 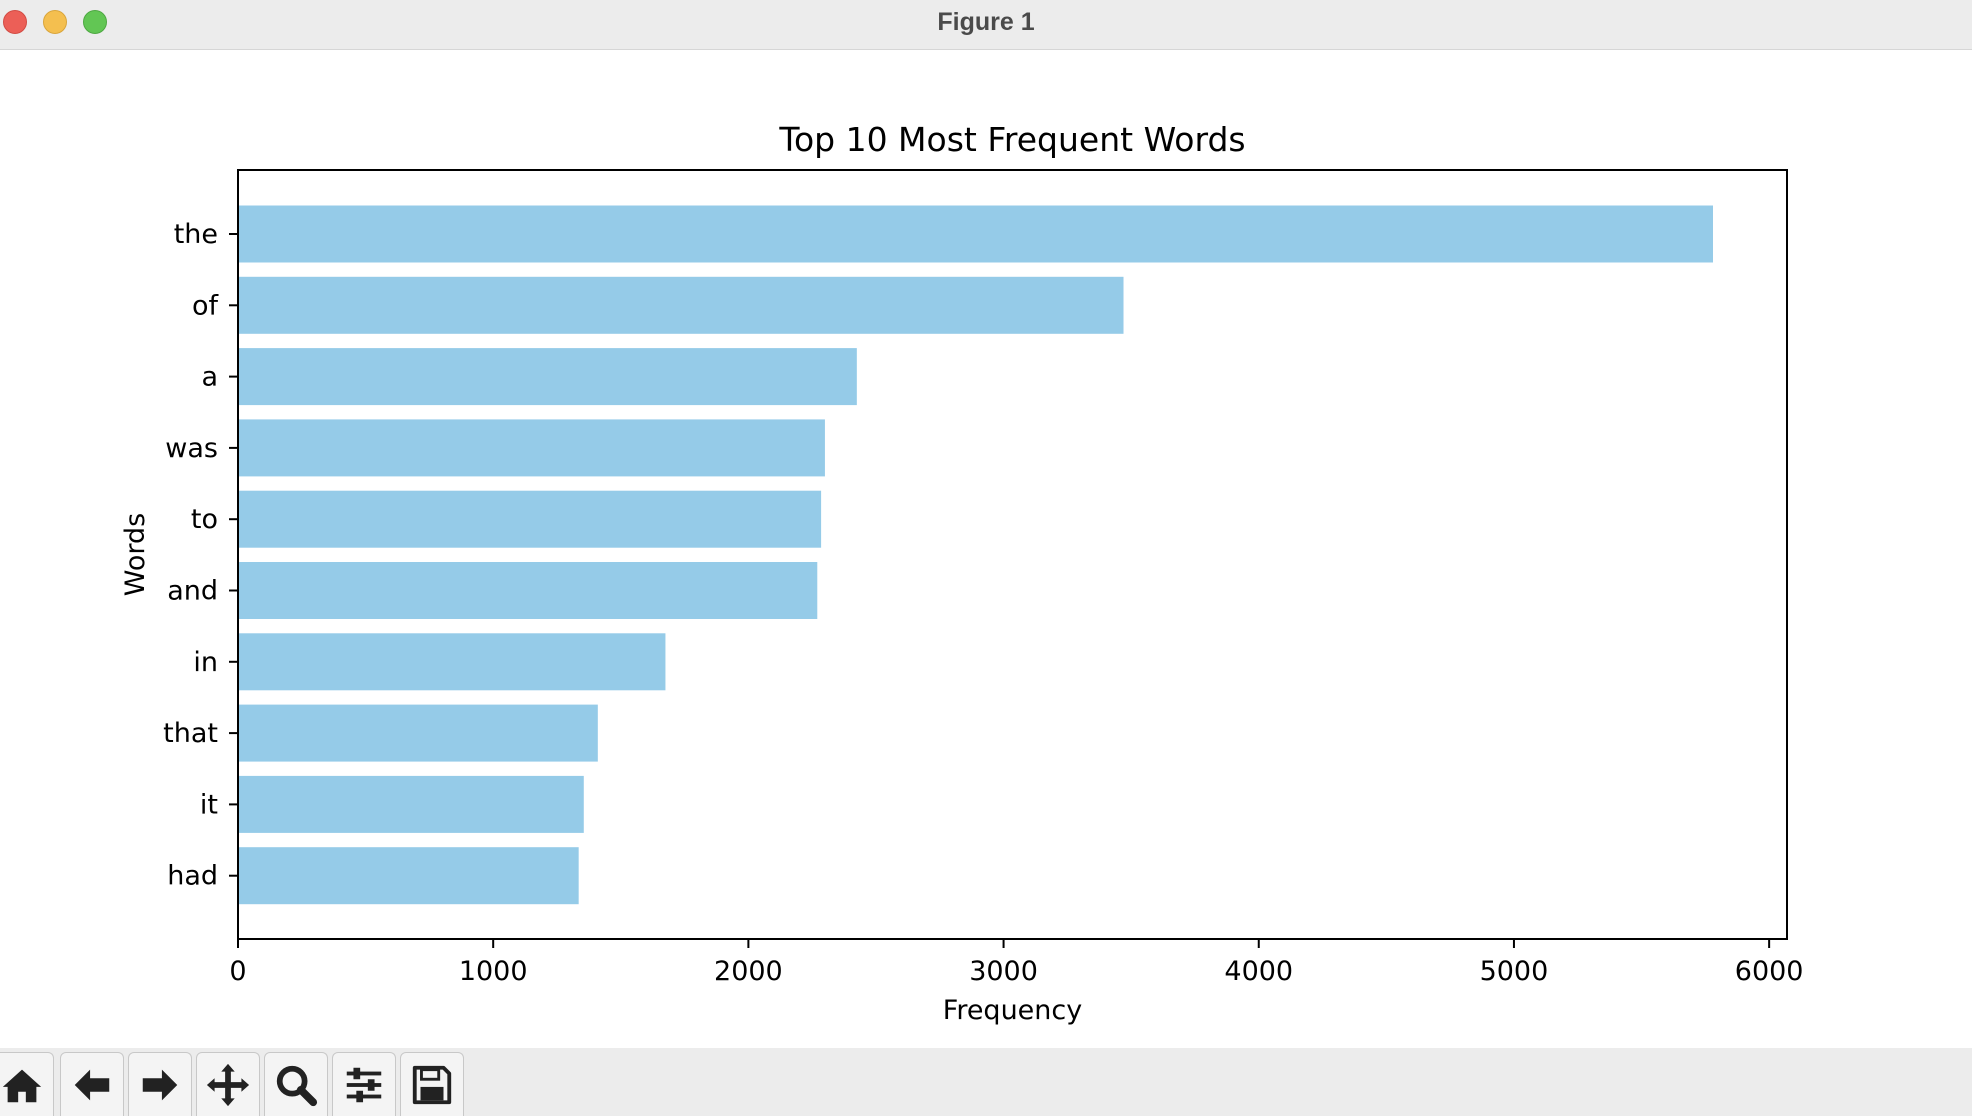 What do you see at coordinates (196, 234) in the screenshot?
I see `y-tick-label: the` at bounding box center [196, 234].